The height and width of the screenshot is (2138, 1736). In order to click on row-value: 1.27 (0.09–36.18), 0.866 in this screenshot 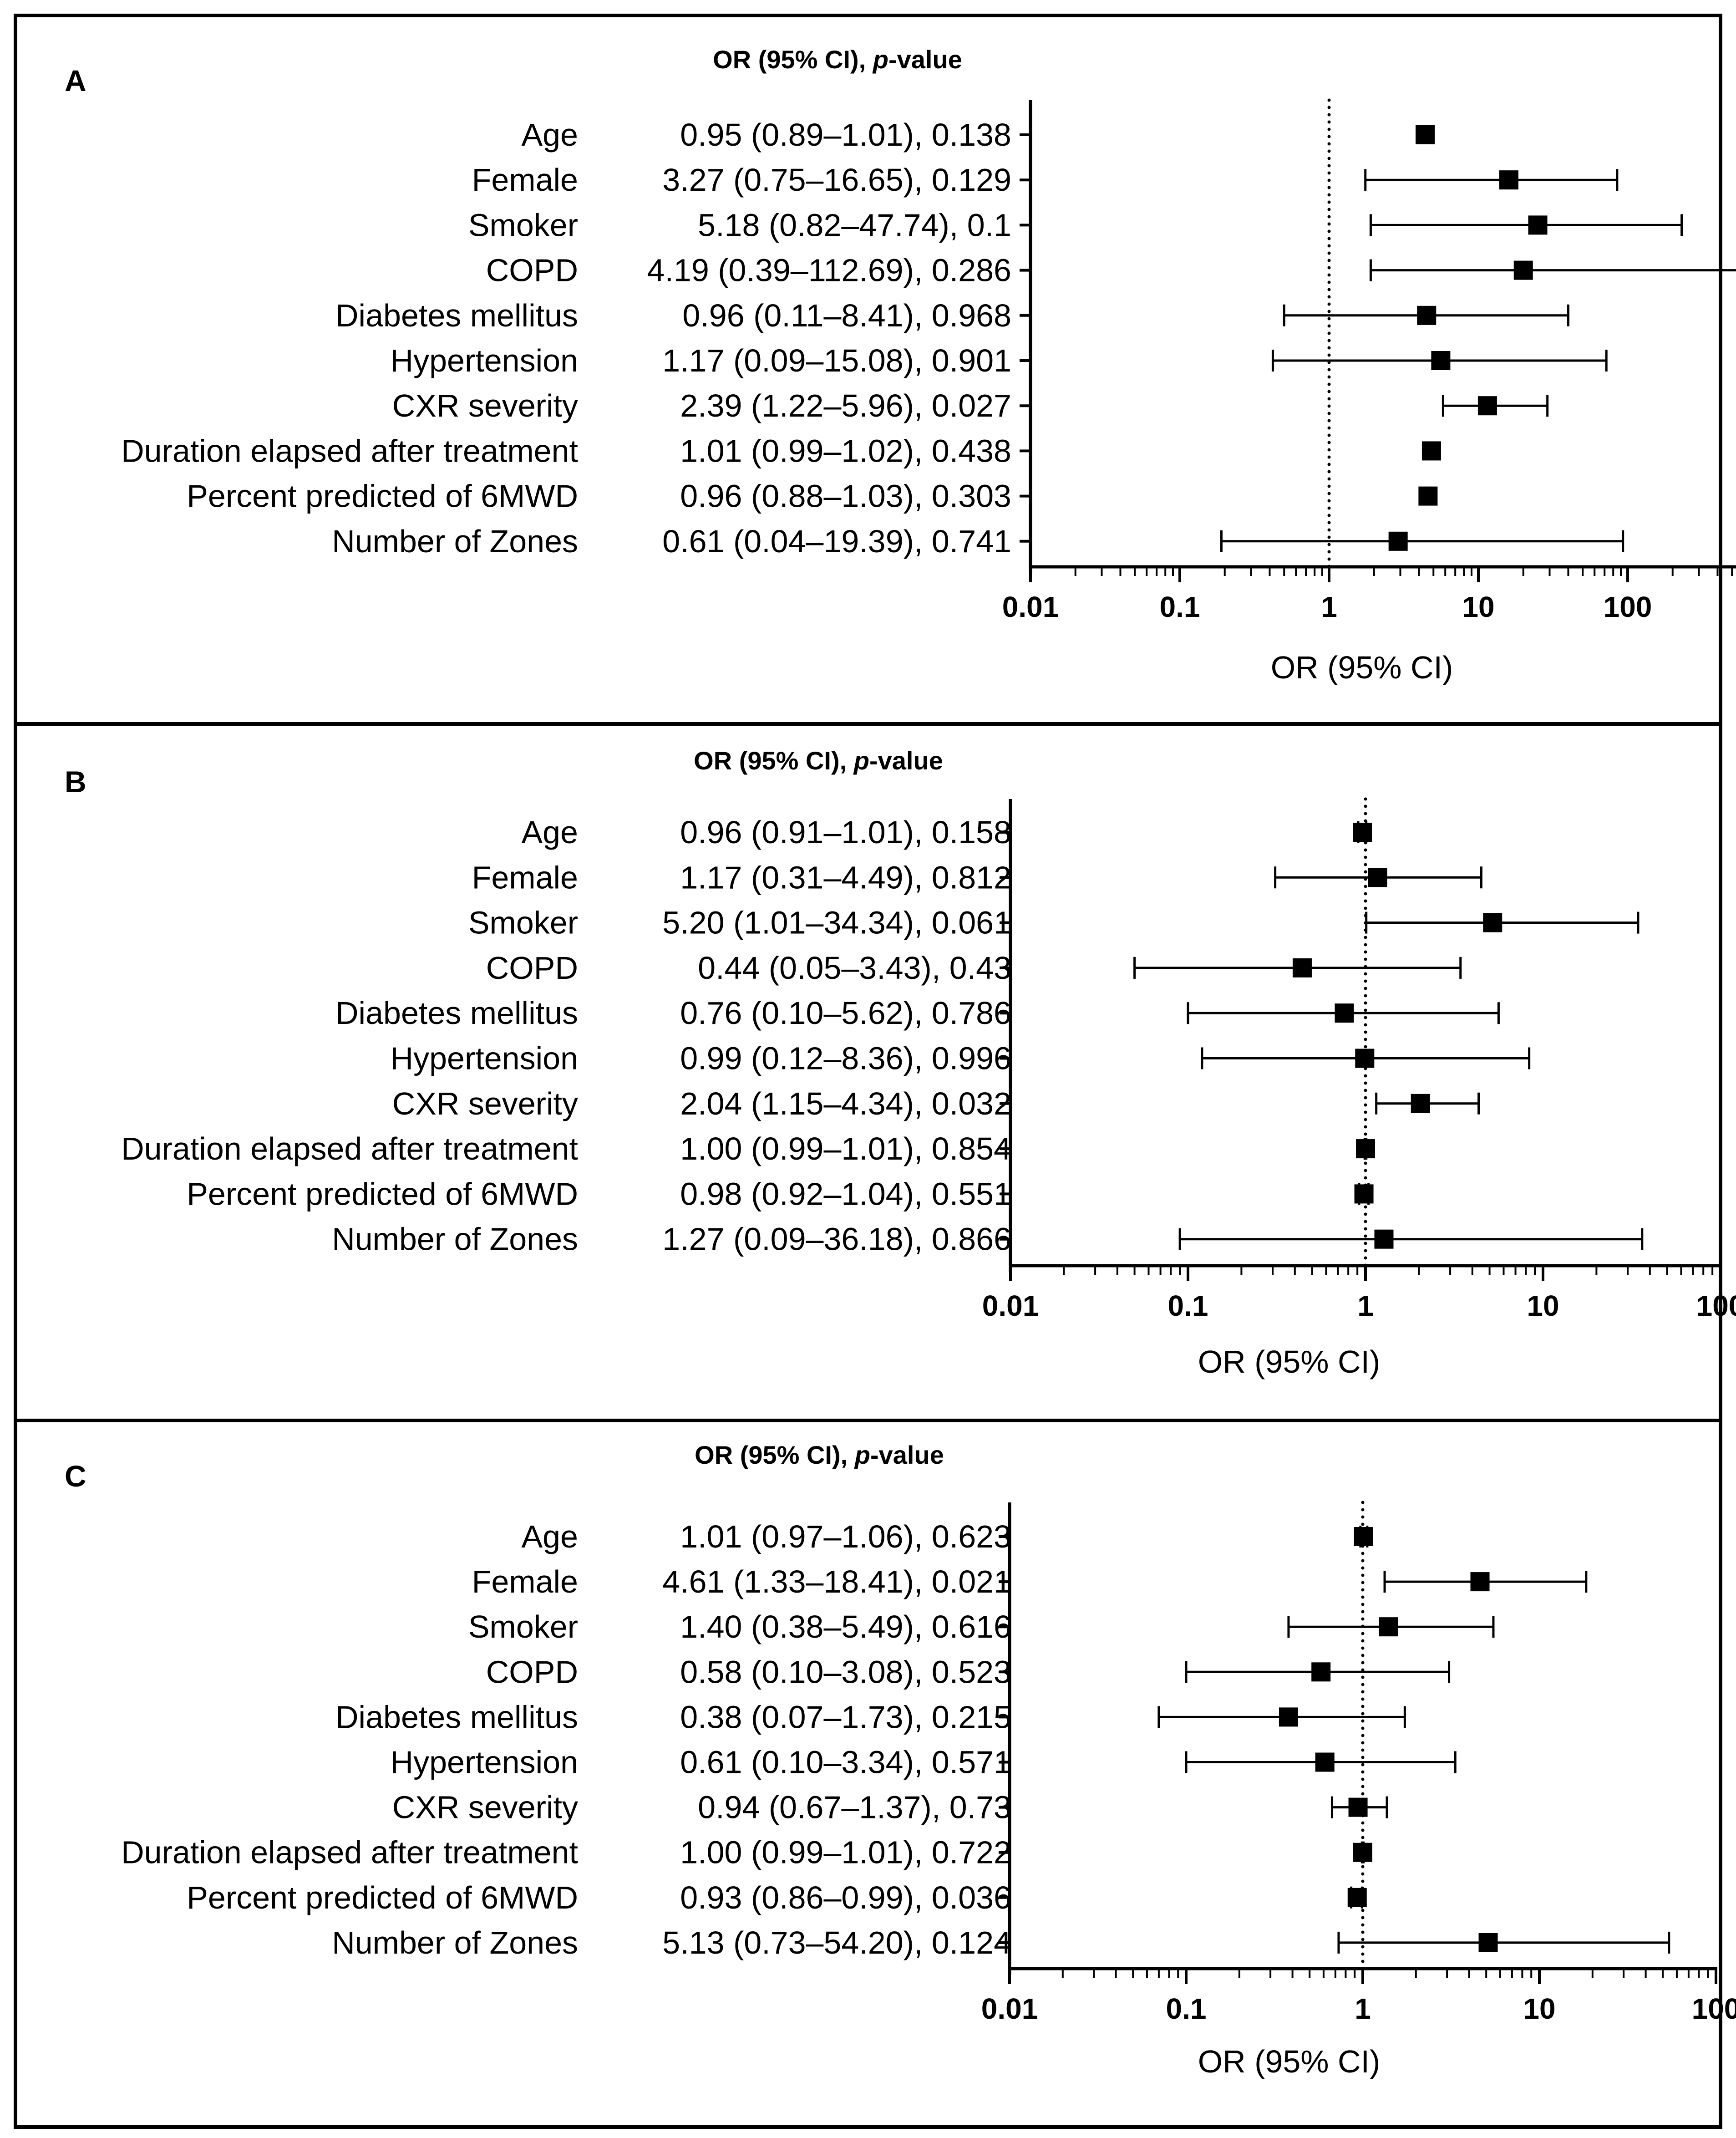, I will do `click(837, 1239)`.